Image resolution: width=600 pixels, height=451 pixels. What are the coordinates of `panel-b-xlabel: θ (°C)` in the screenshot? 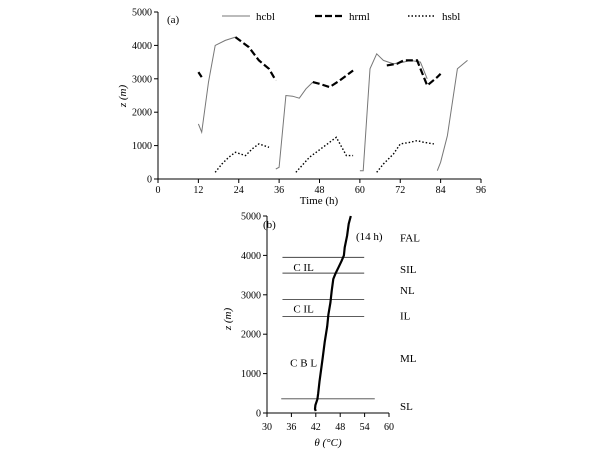 It's located at (328, 443).